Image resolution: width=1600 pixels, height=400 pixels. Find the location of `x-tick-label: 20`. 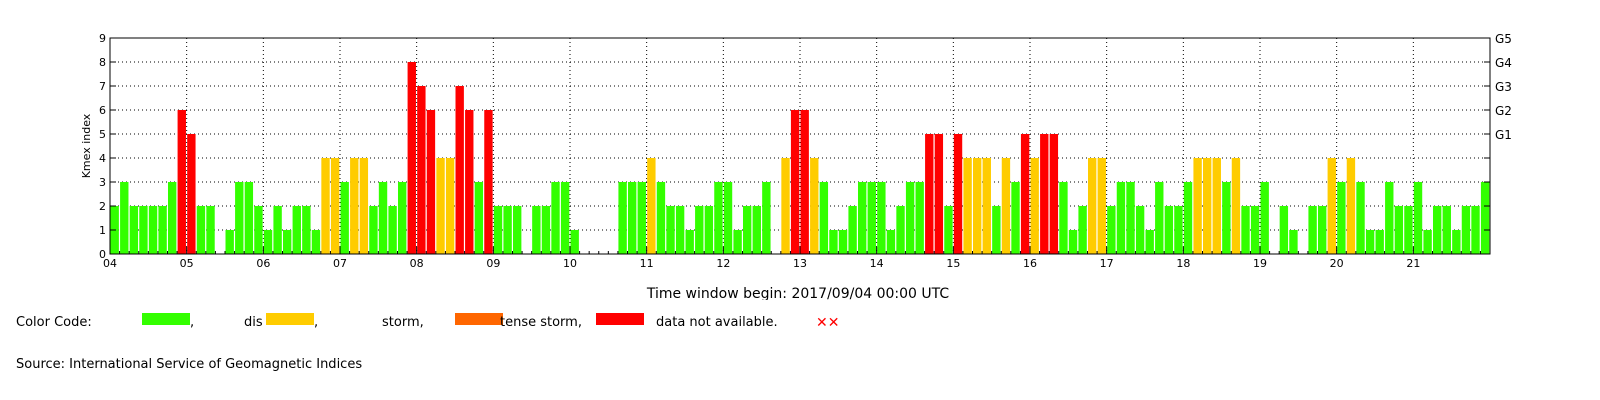

x-tick-label: 20 is located at coordinates (1337, 263).